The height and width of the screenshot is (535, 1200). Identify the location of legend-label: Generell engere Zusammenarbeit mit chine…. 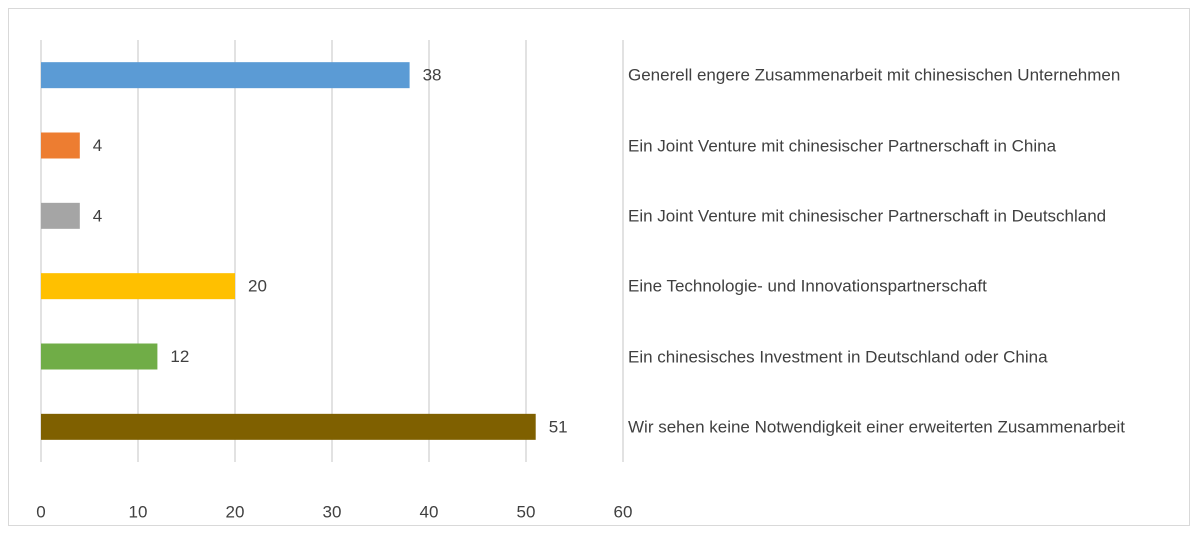
(874, 75).